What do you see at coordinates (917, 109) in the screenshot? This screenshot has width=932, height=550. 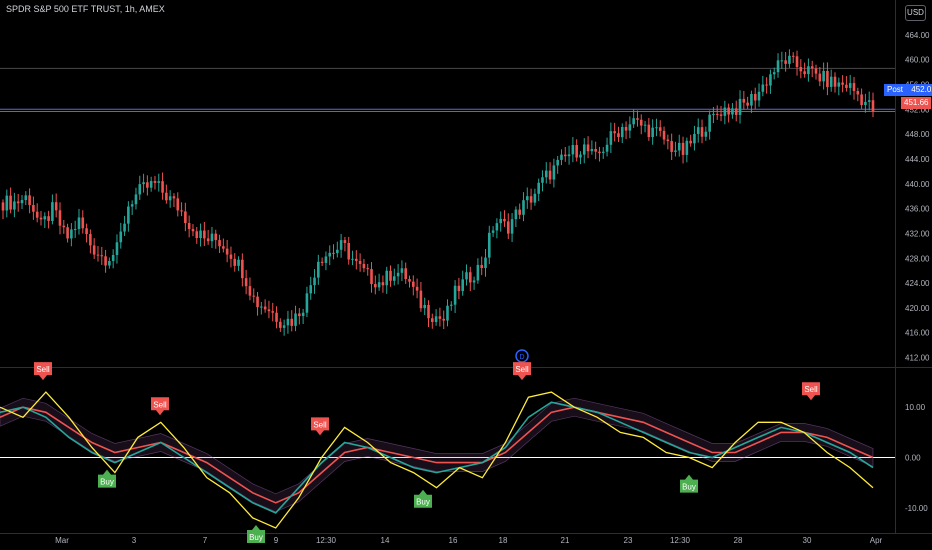 I see `price-axis-tick: 452.00` at bounding box center [917, 109].